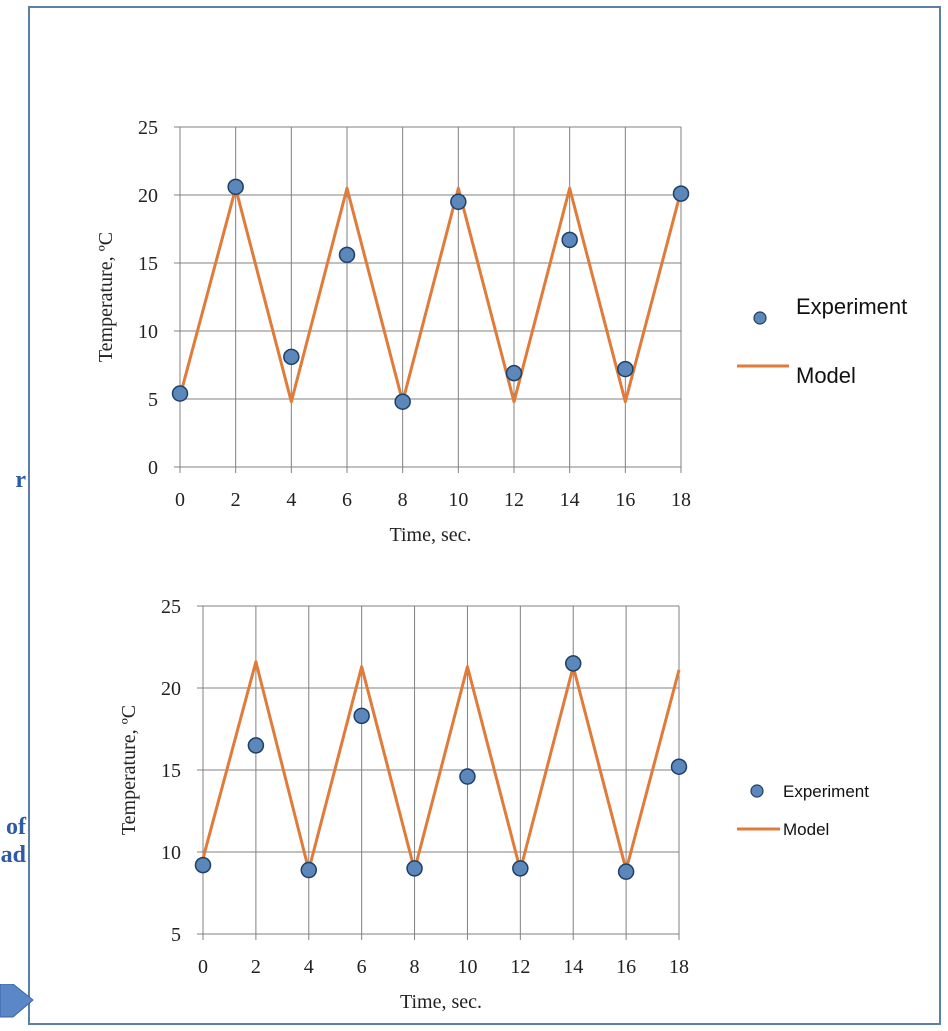  I want to click on side-text-fragment: of ad, so click(13, 841).